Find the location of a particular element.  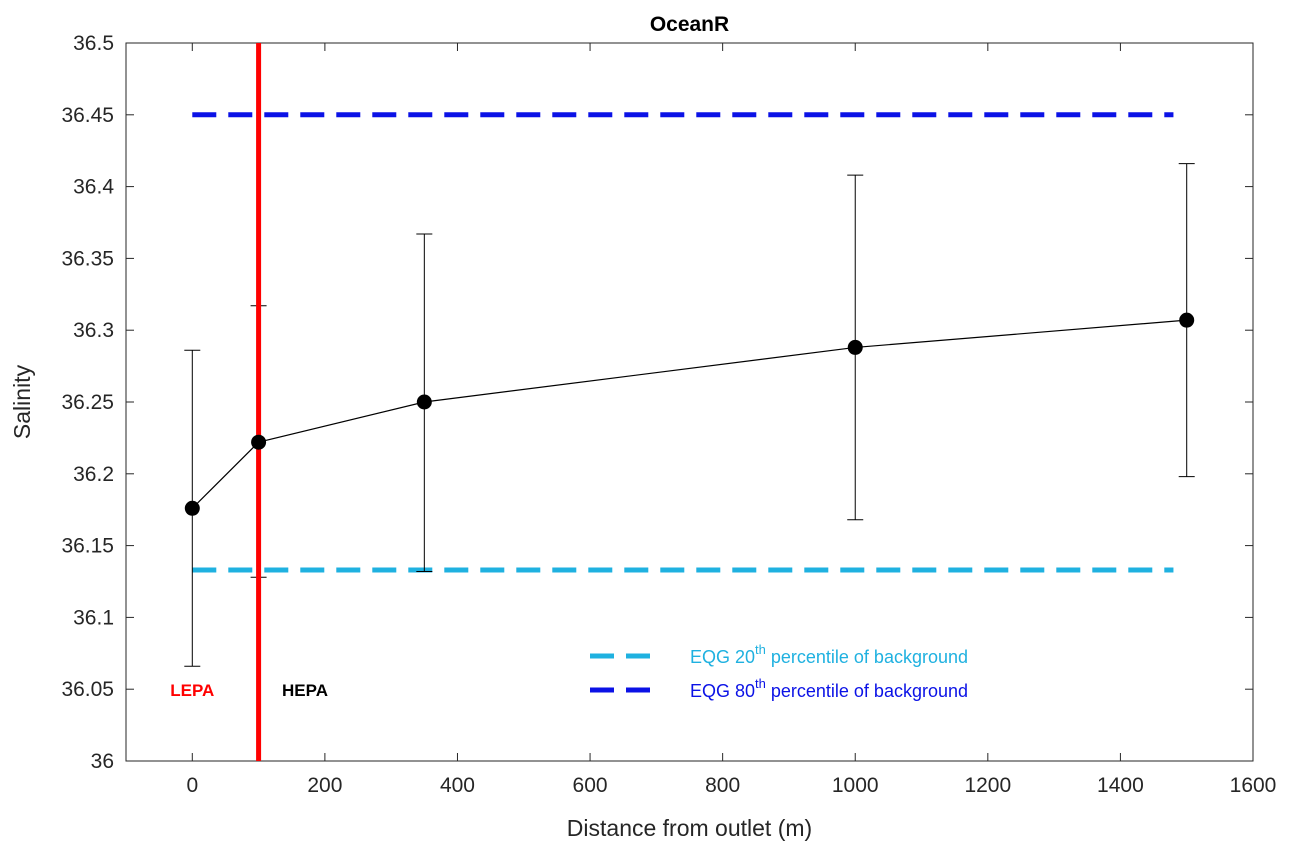

y-tick-label: 36.2 is located at coordinates (93, 474).